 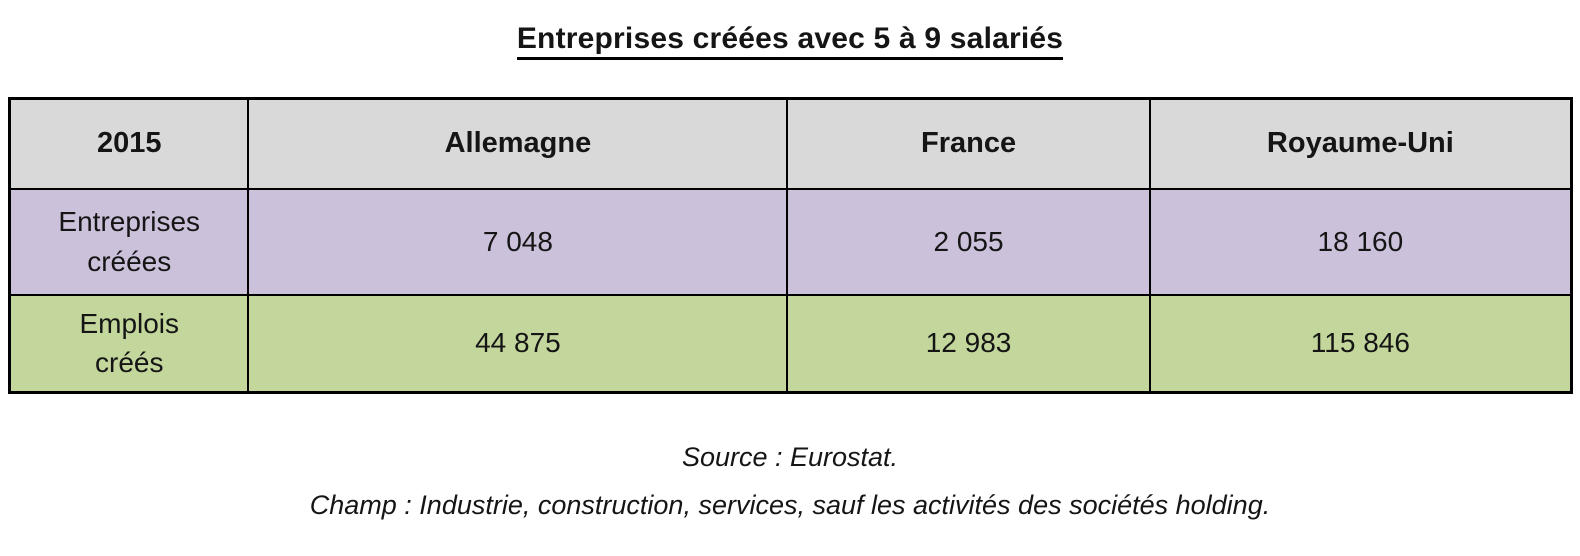 What do you see at coordinates (518, 143) in the screenshot?
I see `header-cell-allemagne: Allemagne` at bounding box center [518, 143].